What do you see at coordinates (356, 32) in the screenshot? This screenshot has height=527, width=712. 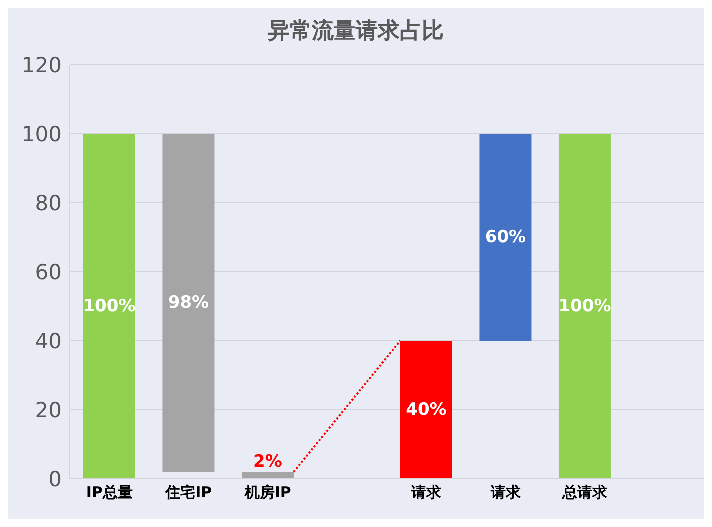 I see `chart-title: 异常流量请求占比` at bounding box center [356, 32].